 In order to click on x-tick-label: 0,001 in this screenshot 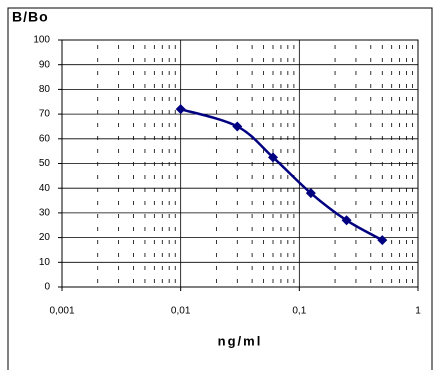, I will do `click(61, 311)`.